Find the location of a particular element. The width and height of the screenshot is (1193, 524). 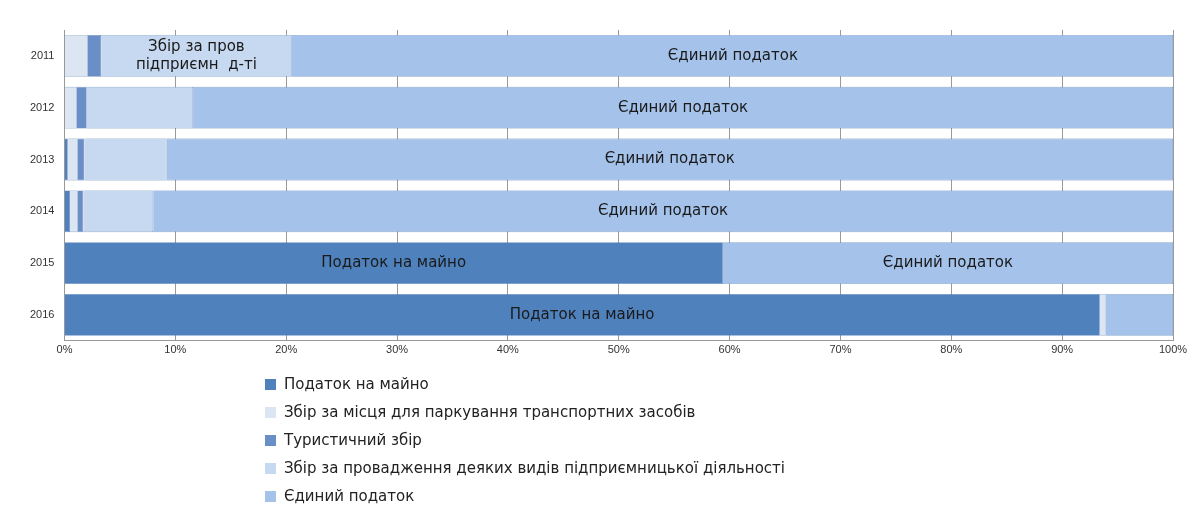

y-tick-label: 2016 is located at coordinates (42, 313).